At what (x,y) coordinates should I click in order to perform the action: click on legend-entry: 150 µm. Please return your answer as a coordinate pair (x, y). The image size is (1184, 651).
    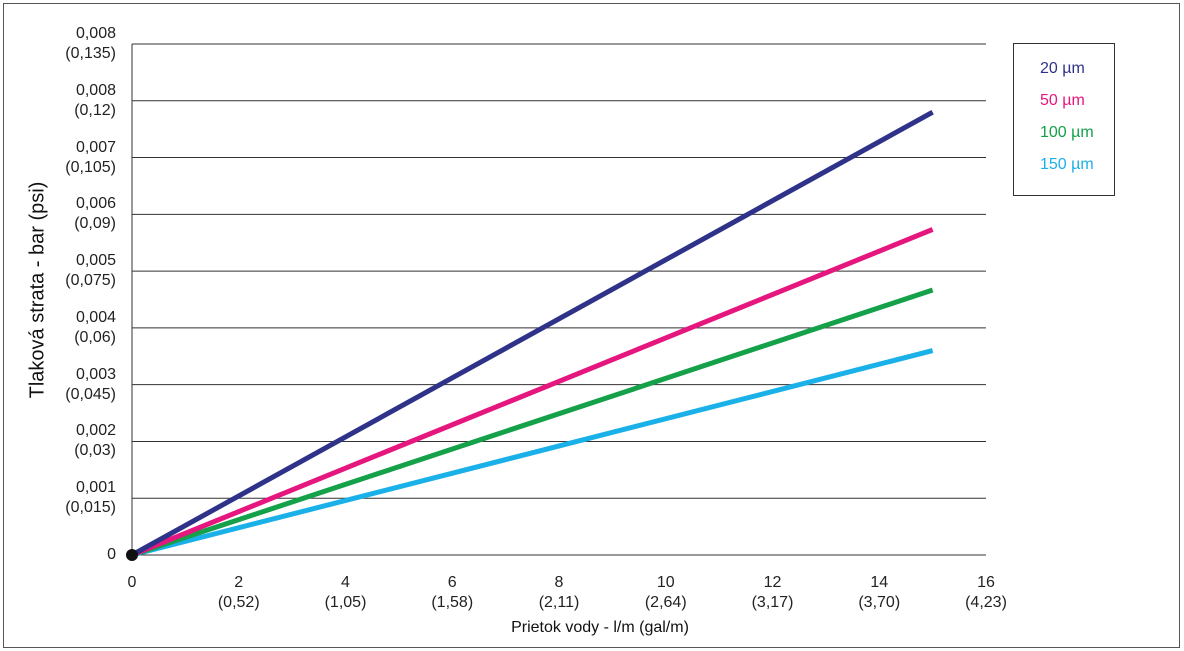
    Looking at the image, I should click on (1067, 164).